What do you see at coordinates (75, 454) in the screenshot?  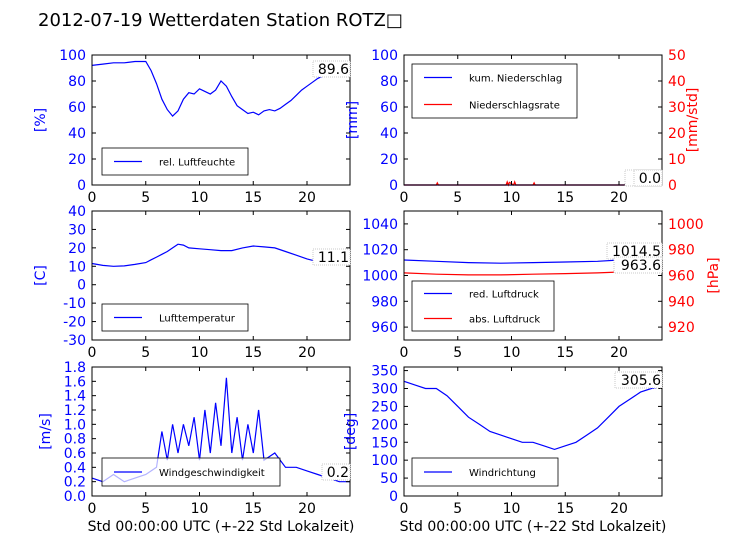 I see `windspeed-ytick-label-3: 0.6` at bounding box center [75, 454].